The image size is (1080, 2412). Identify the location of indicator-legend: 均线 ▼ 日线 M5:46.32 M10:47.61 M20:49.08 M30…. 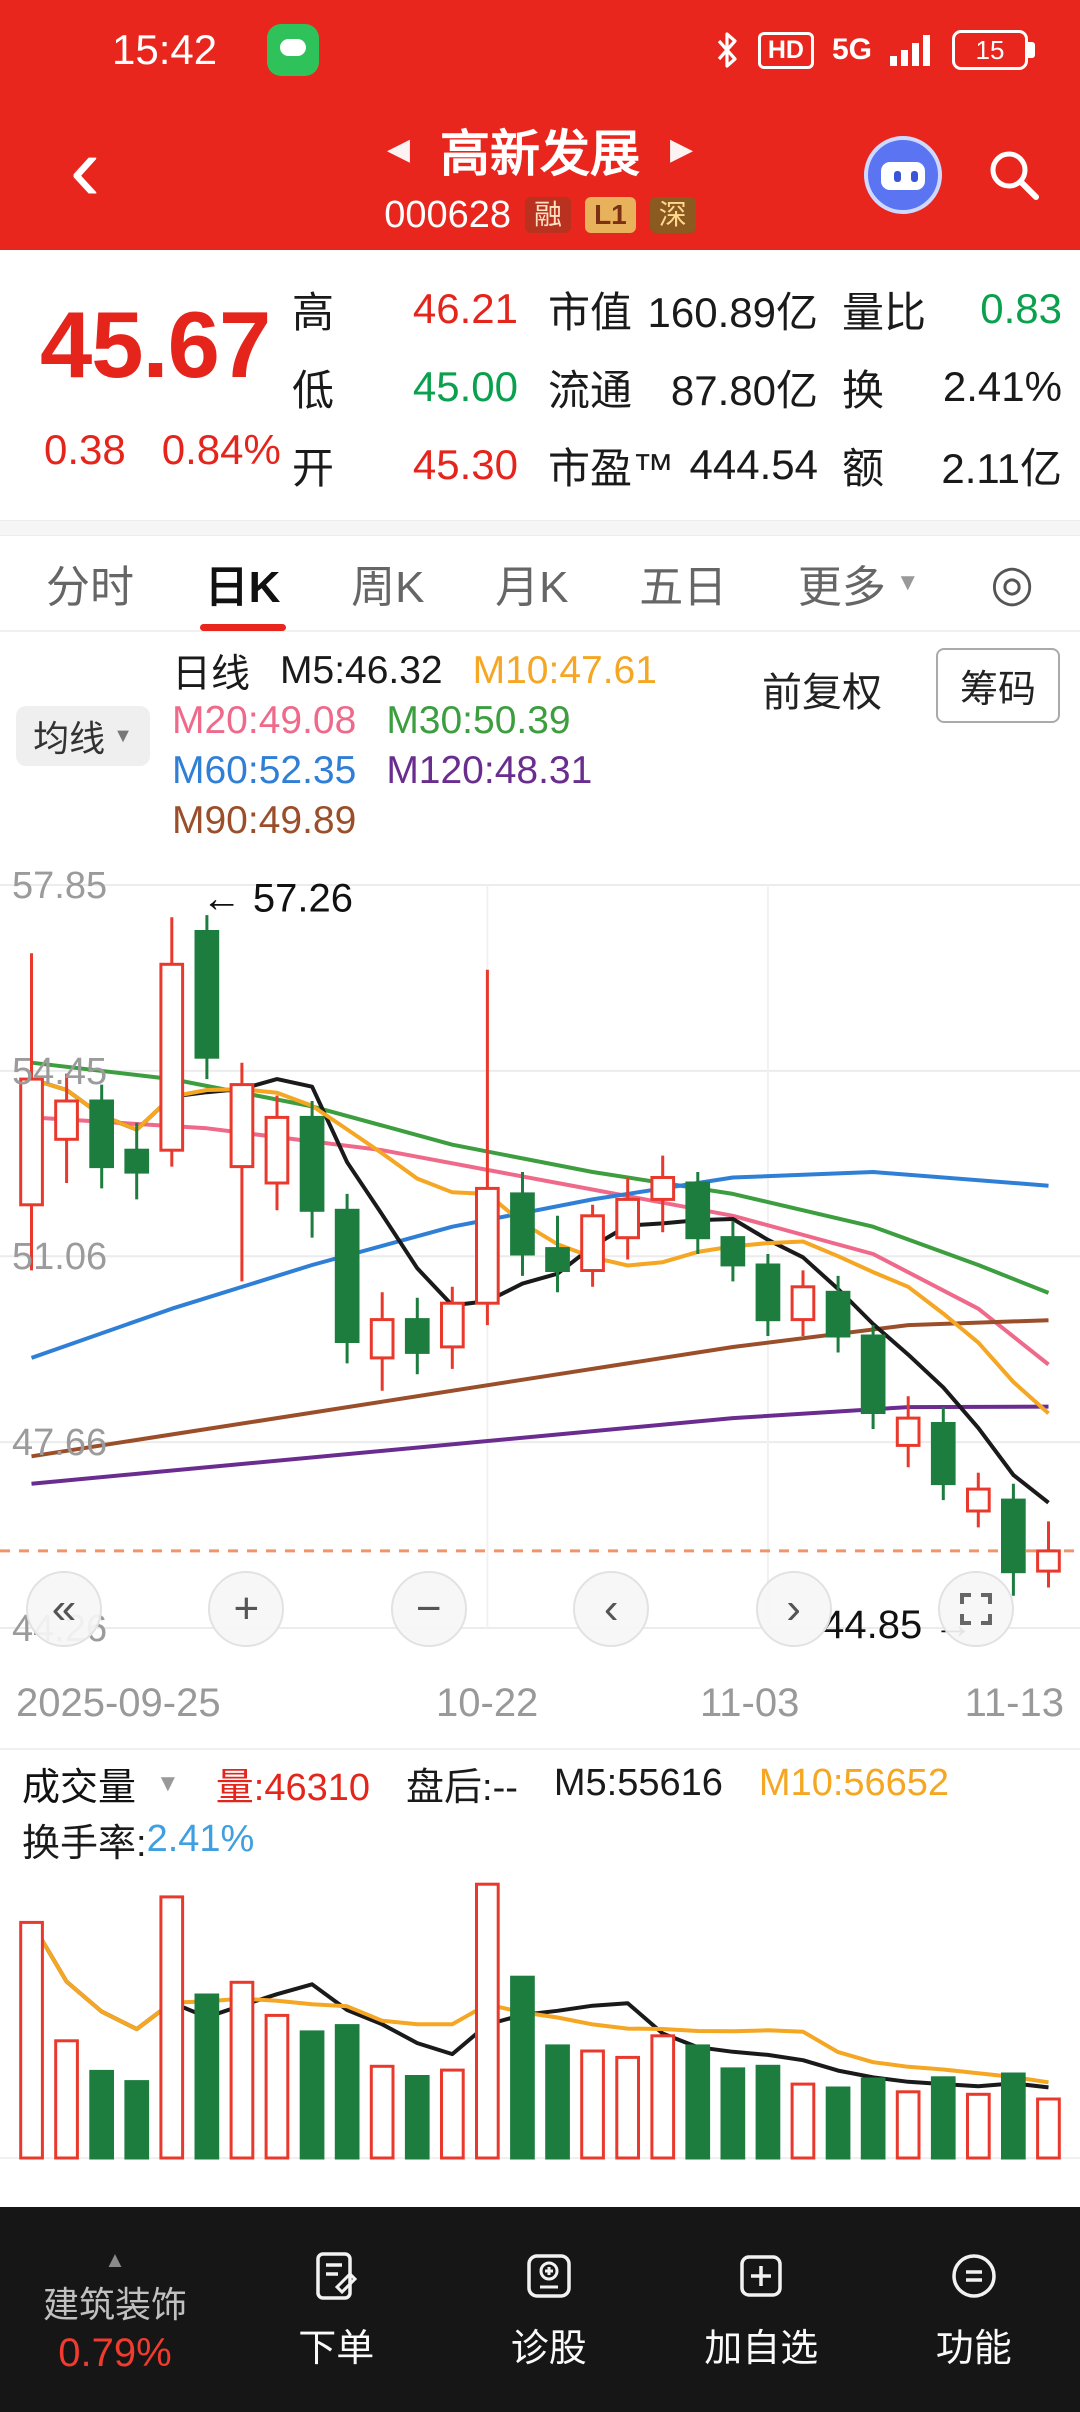
(540, 743).